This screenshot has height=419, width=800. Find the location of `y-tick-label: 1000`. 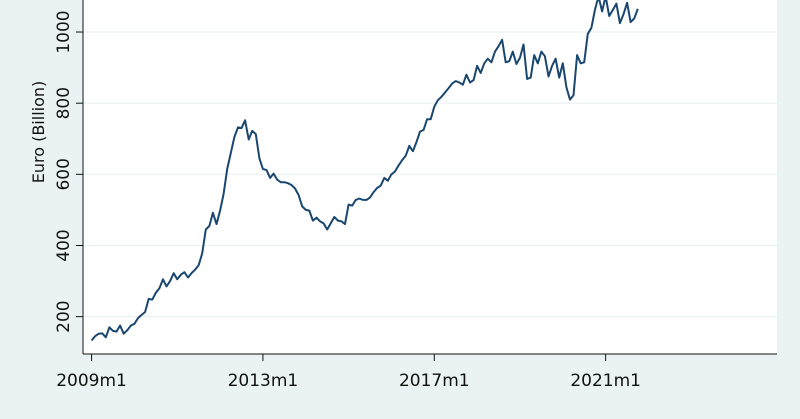

y-tick-label: 1000 is located at coordinates (64, 31).